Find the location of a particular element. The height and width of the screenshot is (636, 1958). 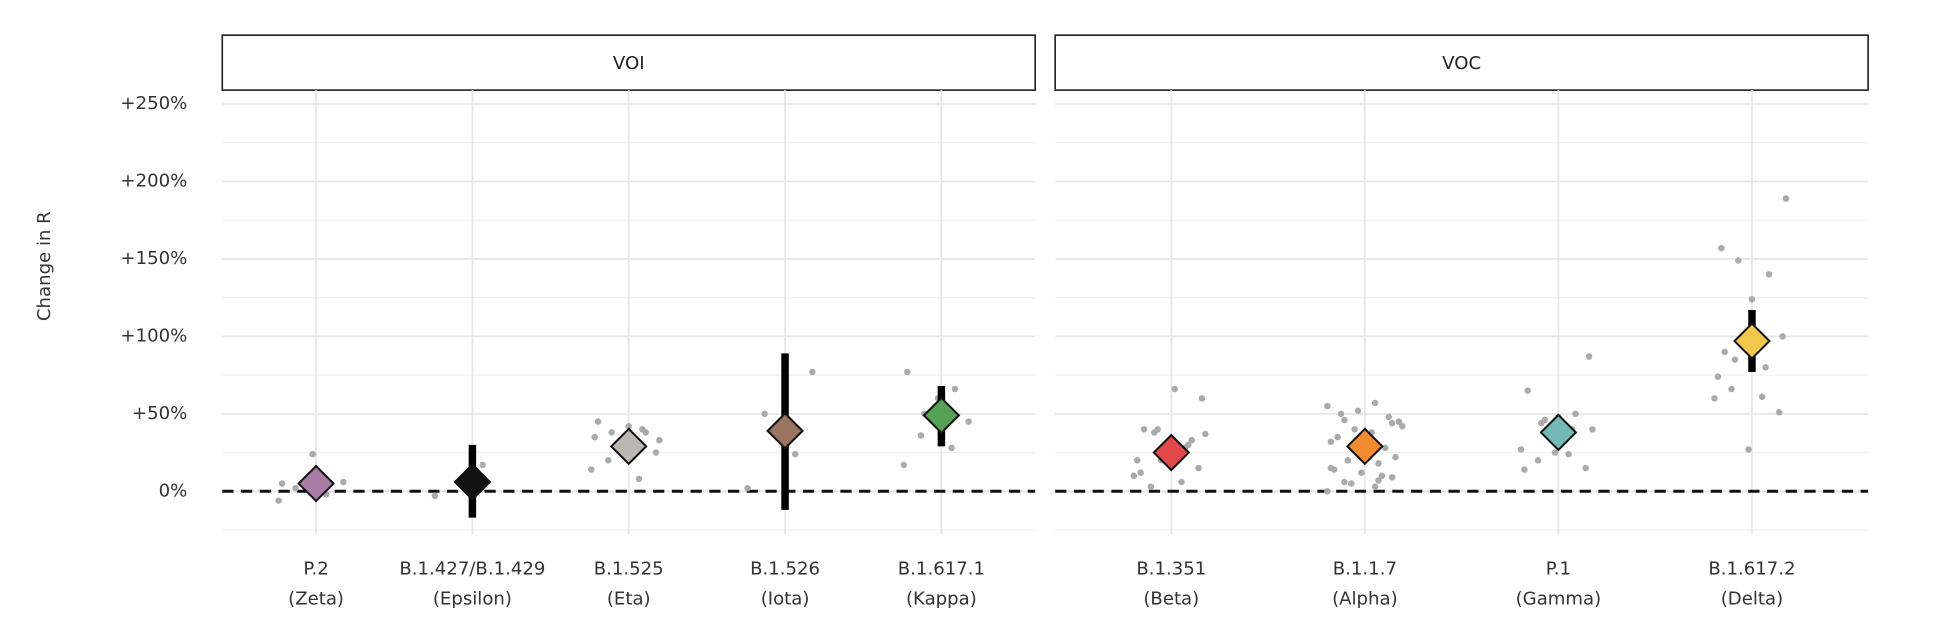

x-tick-label: B.1.1.7 is located at coordinates (1365, 569).